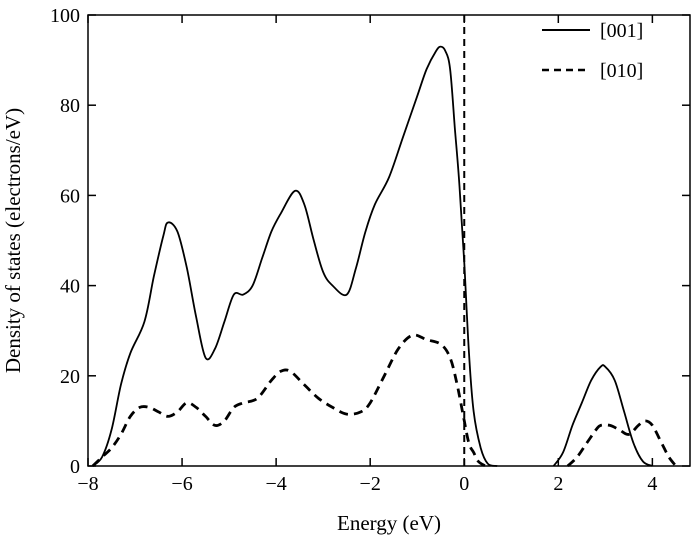 The image size is (700, 540). I want to click on legend-label-001: [001], so click(621, 31).